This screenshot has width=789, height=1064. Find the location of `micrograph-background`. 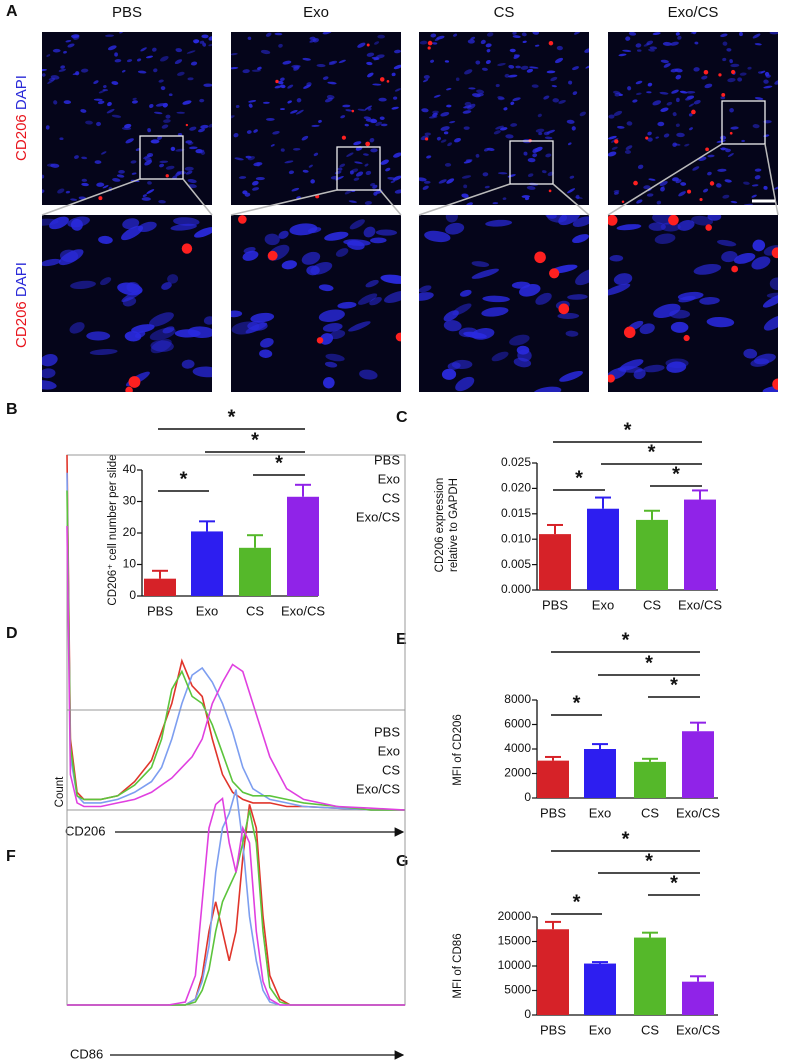

micrograph-background is located at coordinates (316, 118).